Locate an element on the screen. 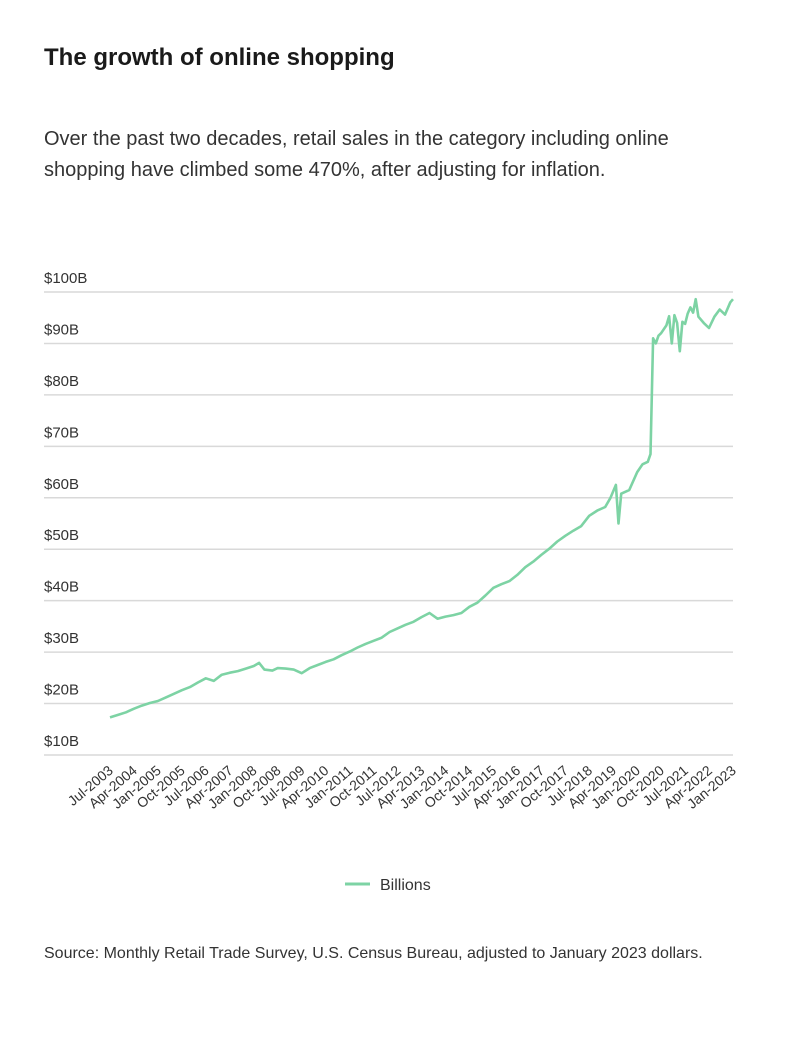  legend-label: Billions is located at coordinates (405, 885).